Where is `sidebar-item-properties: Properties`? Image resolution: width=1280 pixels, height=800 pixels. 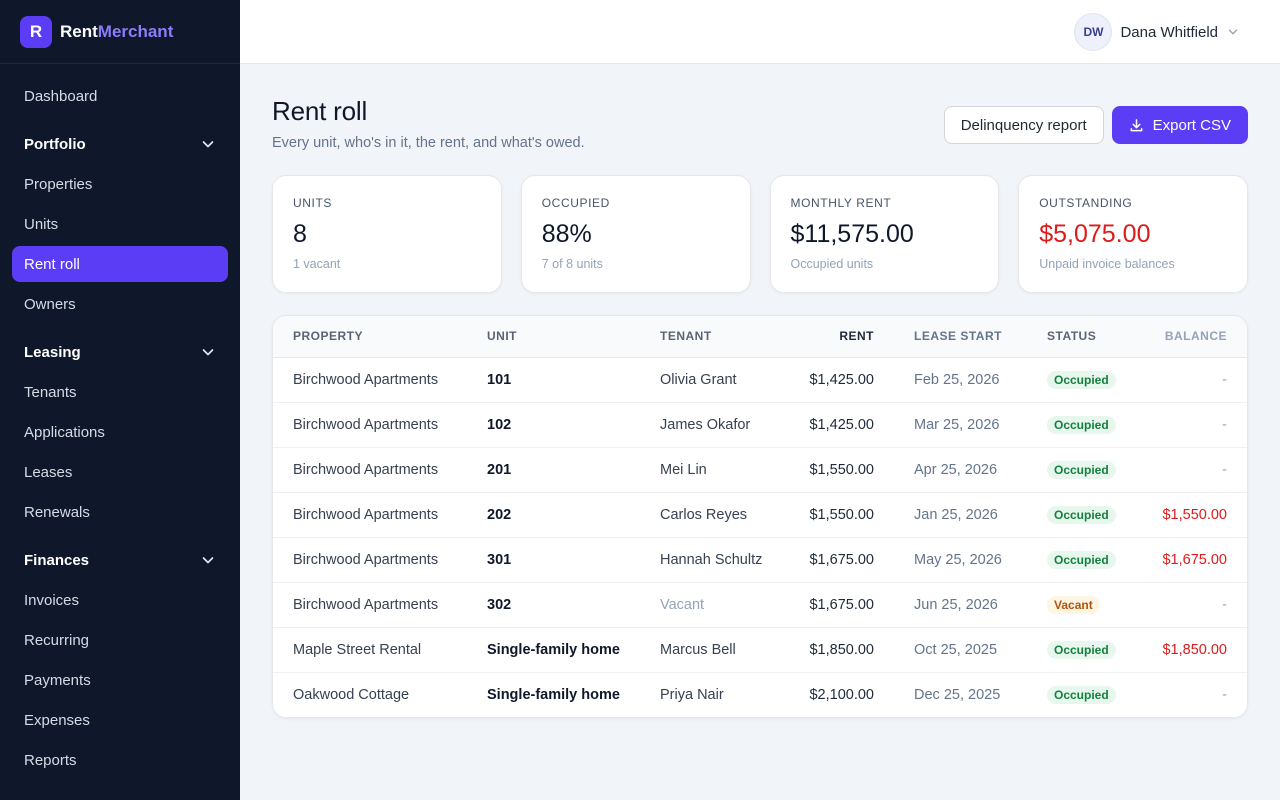 sidebar-item-properties: Properties is located at coordinates (58, 184).